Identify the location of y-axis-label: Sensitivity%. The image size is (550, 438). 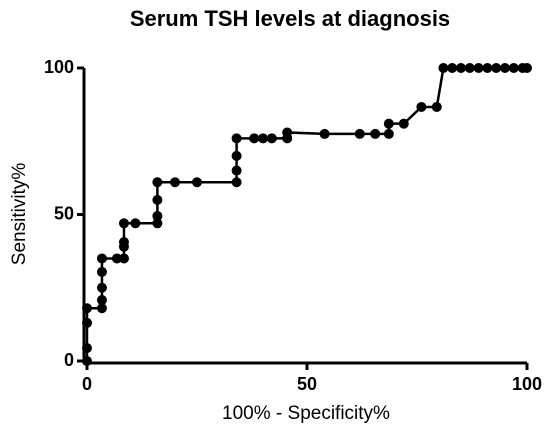
(19, 214).